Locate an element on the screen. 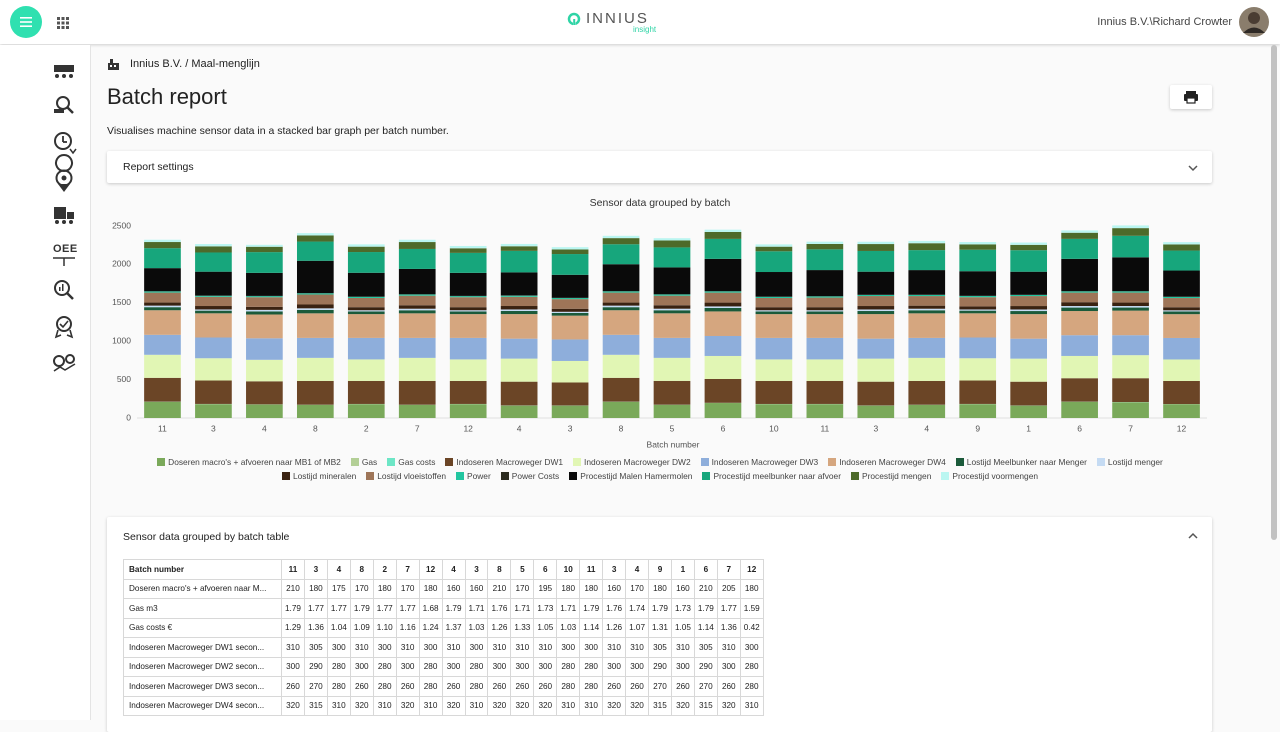 This screenshot has width=1280, height=732. legend-label: Indoseren Macroweger DW3 is located at coordinates (765, 462).